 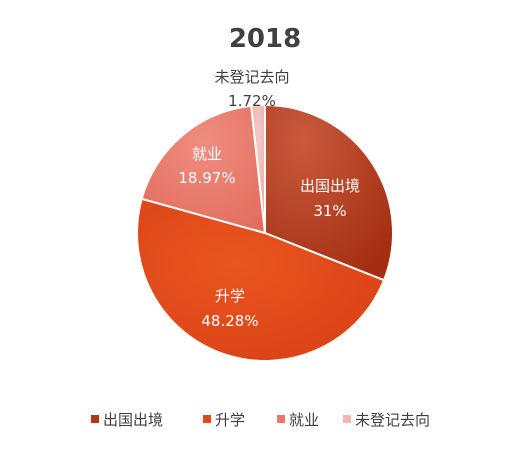 I want to click on legend-label: 就业, so click(x=304, y=420).